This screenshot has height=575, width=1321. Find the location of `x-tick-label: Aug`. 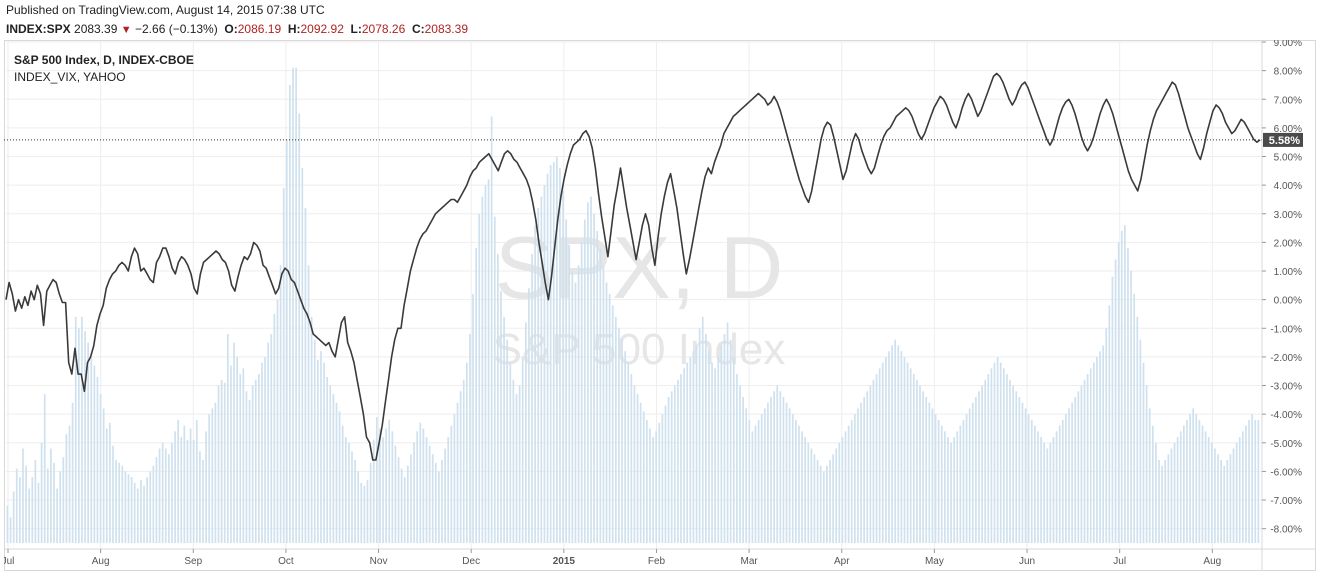

x-tick-label: Aug is located at coordinates (1212, 561).